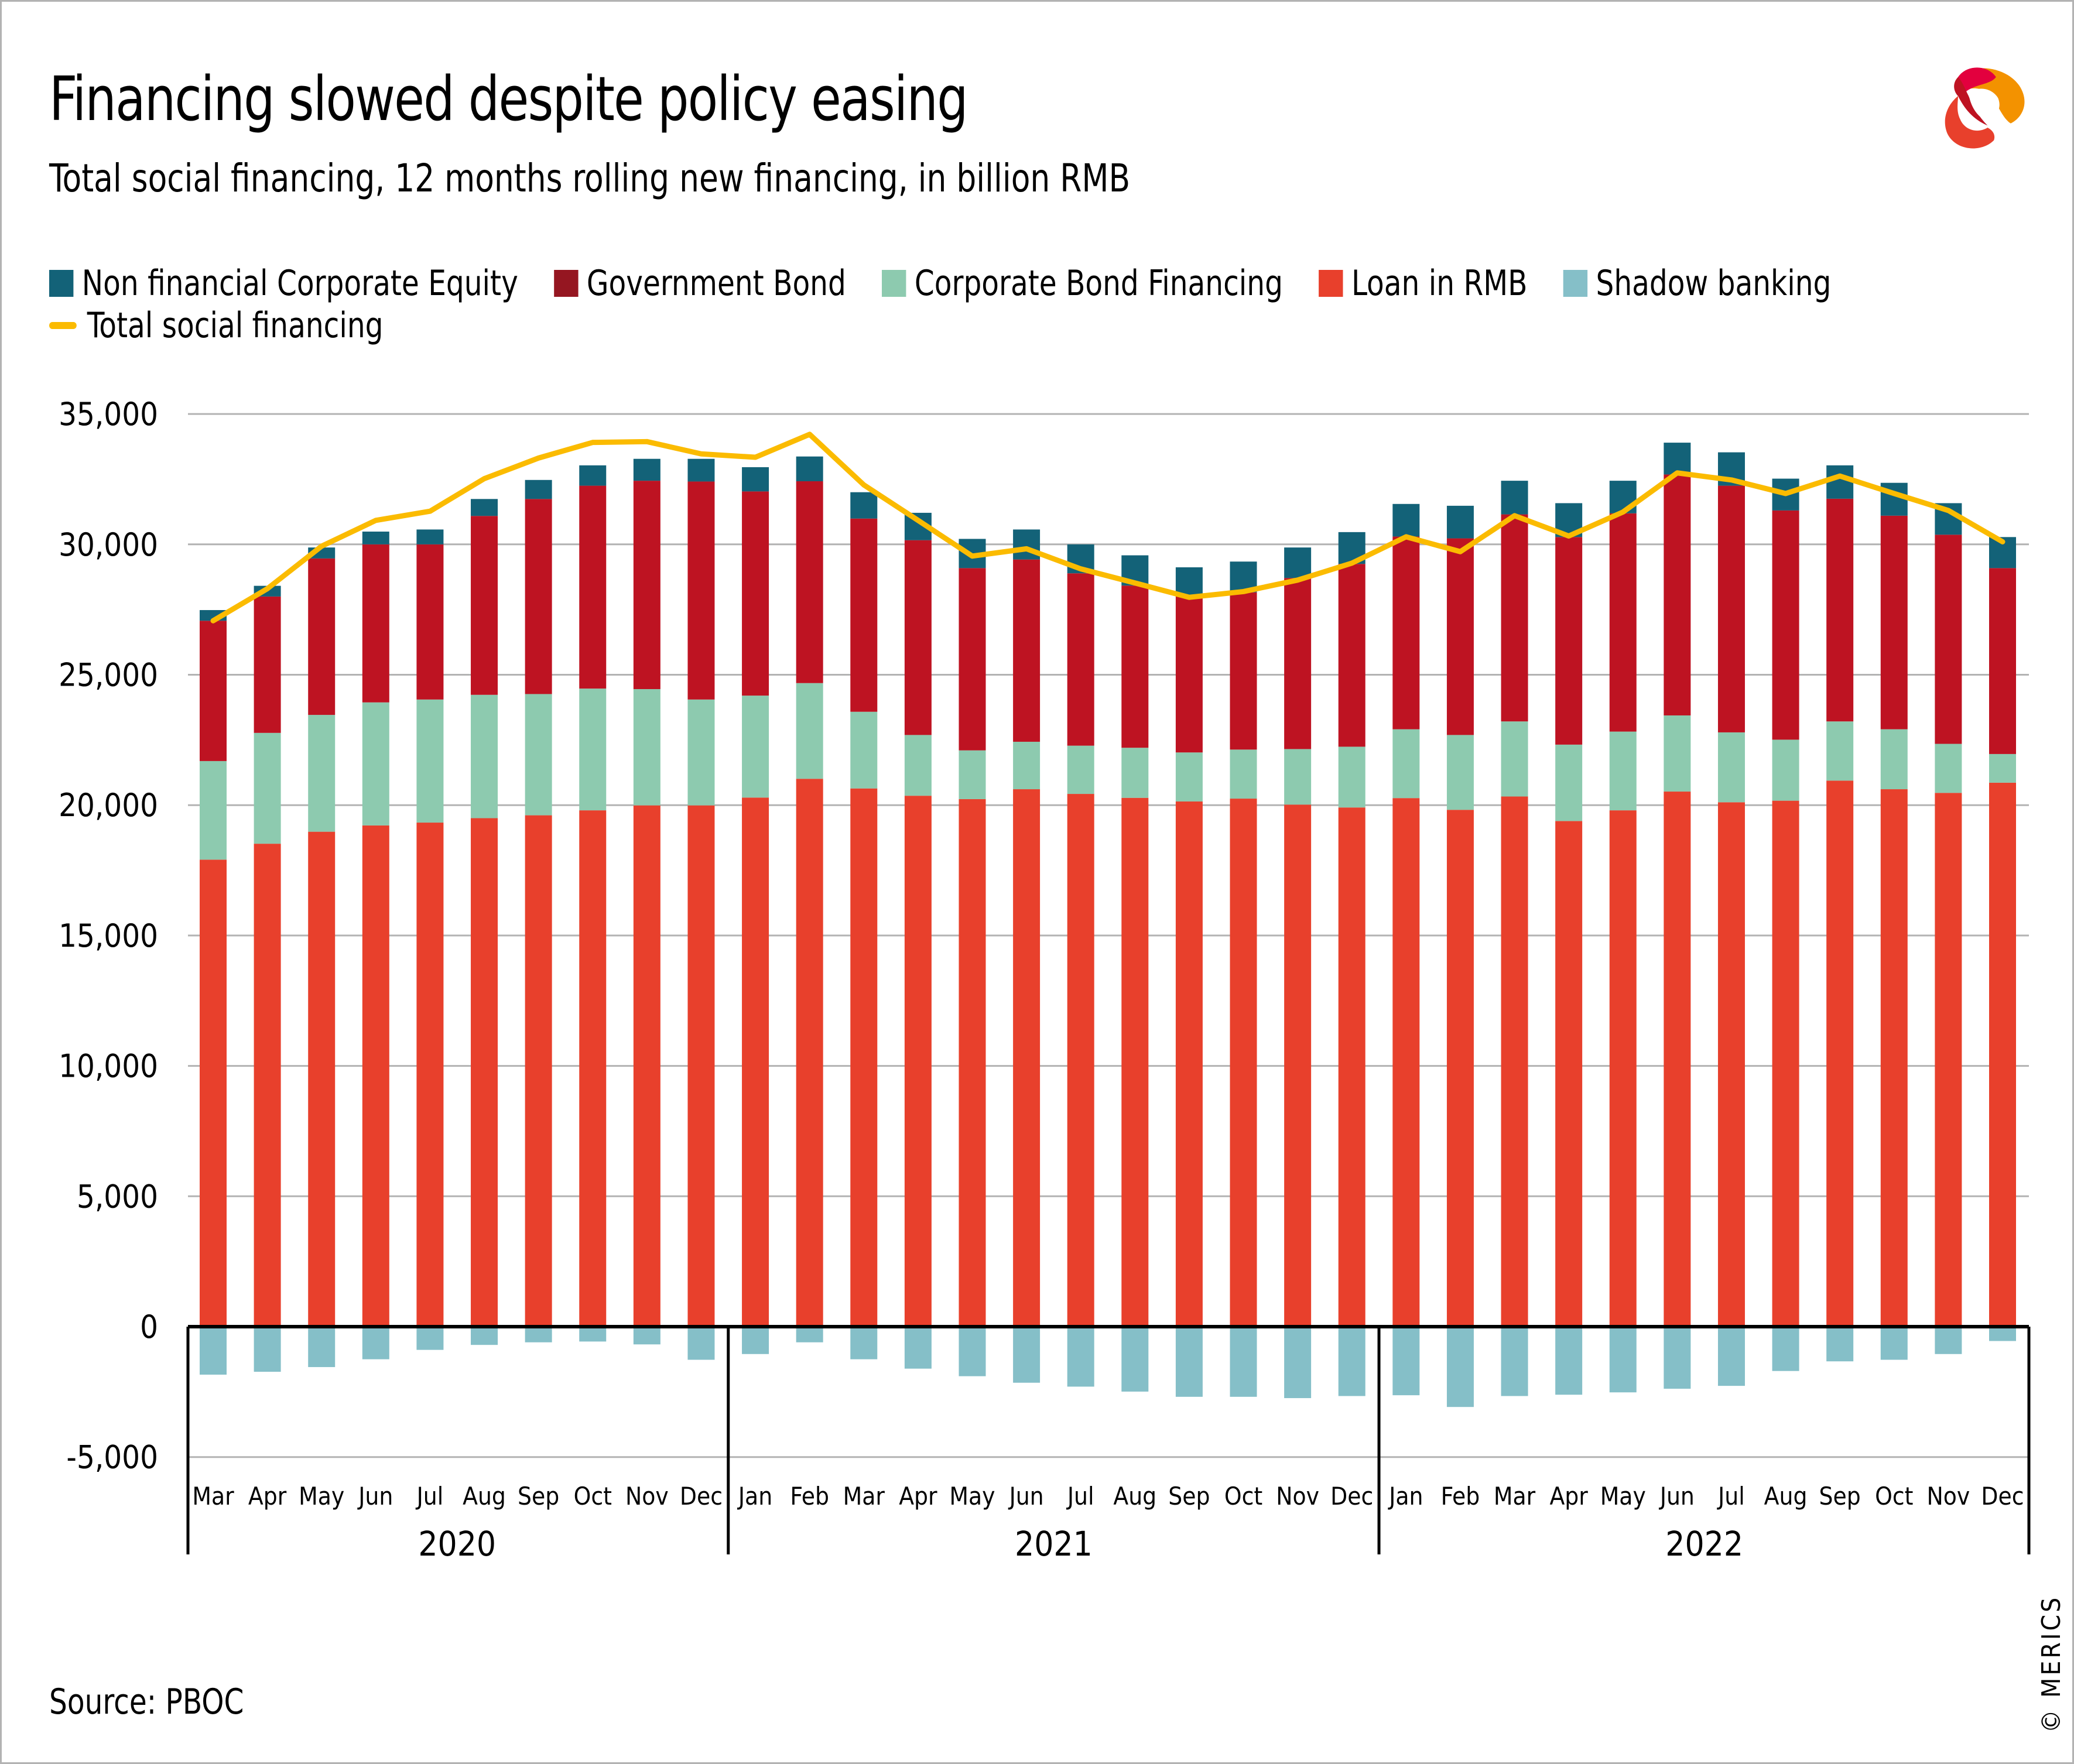 This screenshot has height=1764, width=2074. I want to click on legend-item-loan: Loan in RMB, so click(1424, 283).